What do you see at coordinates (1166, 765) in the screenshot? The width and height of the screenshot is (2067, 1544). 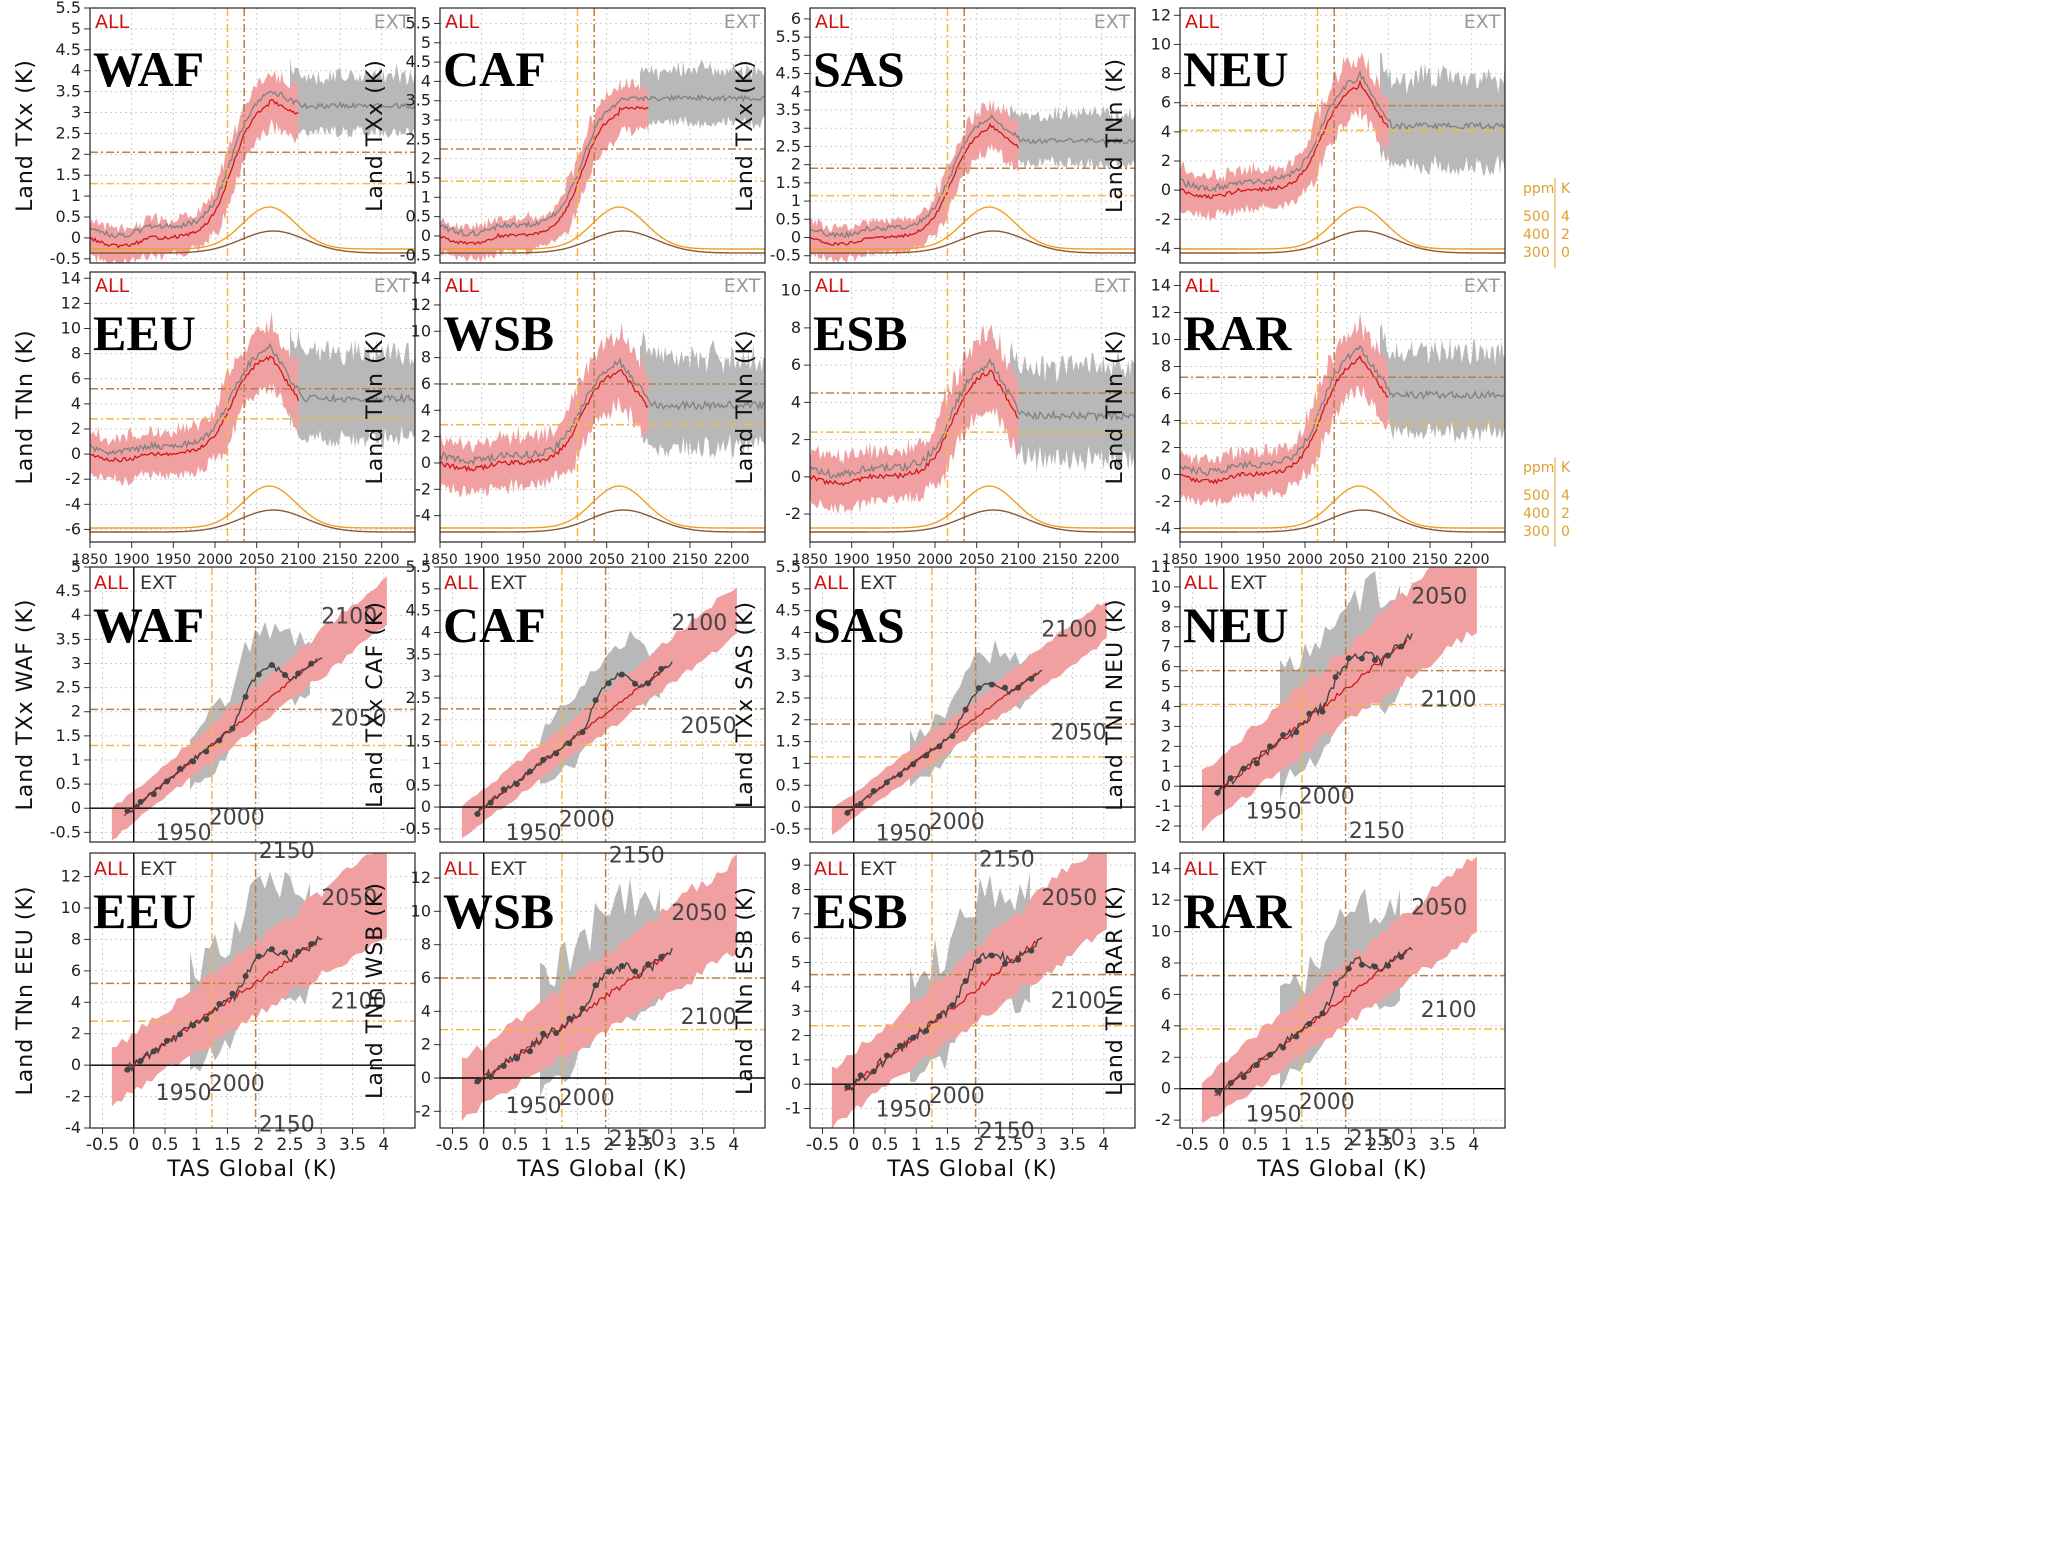 I see `y-tick-label: 1` at bounding box center [1166, 765].